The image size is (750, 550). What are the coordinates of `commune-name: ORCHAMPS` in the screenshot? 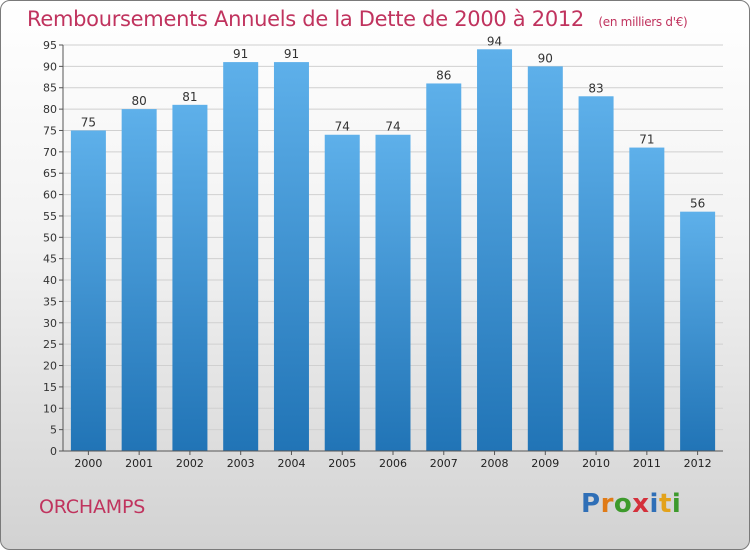 It's located at (92, 507).